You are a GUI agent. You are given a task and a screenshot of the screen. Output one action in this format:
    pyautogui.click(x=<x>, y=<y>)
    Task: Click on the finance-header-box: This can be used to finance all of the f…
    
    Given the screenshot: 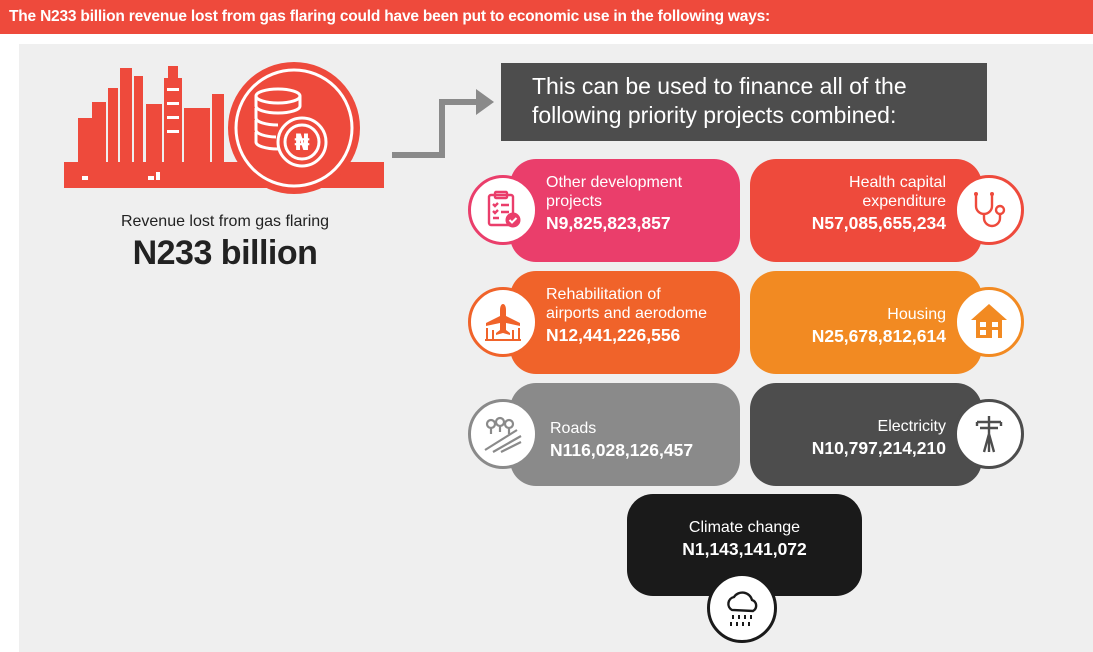 What is the action you would take?
    pyautogui.click(x=744, y=102)
    